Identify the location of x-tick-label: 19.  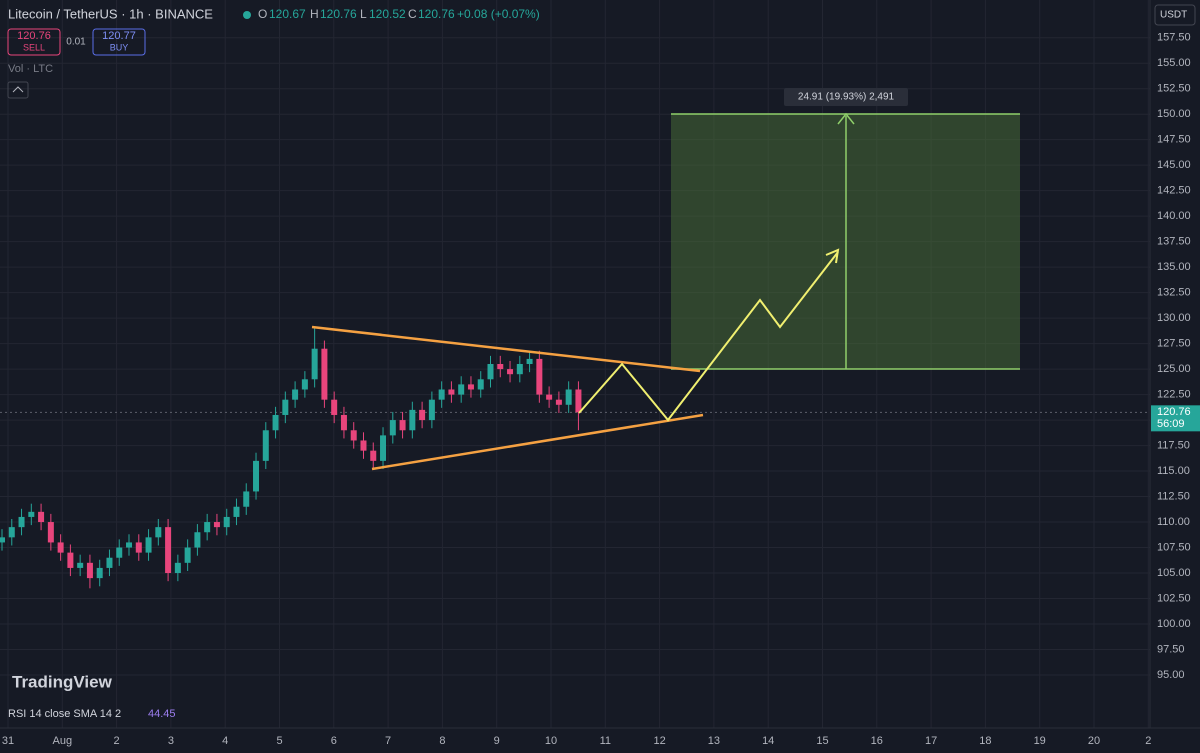
(1040, 741).